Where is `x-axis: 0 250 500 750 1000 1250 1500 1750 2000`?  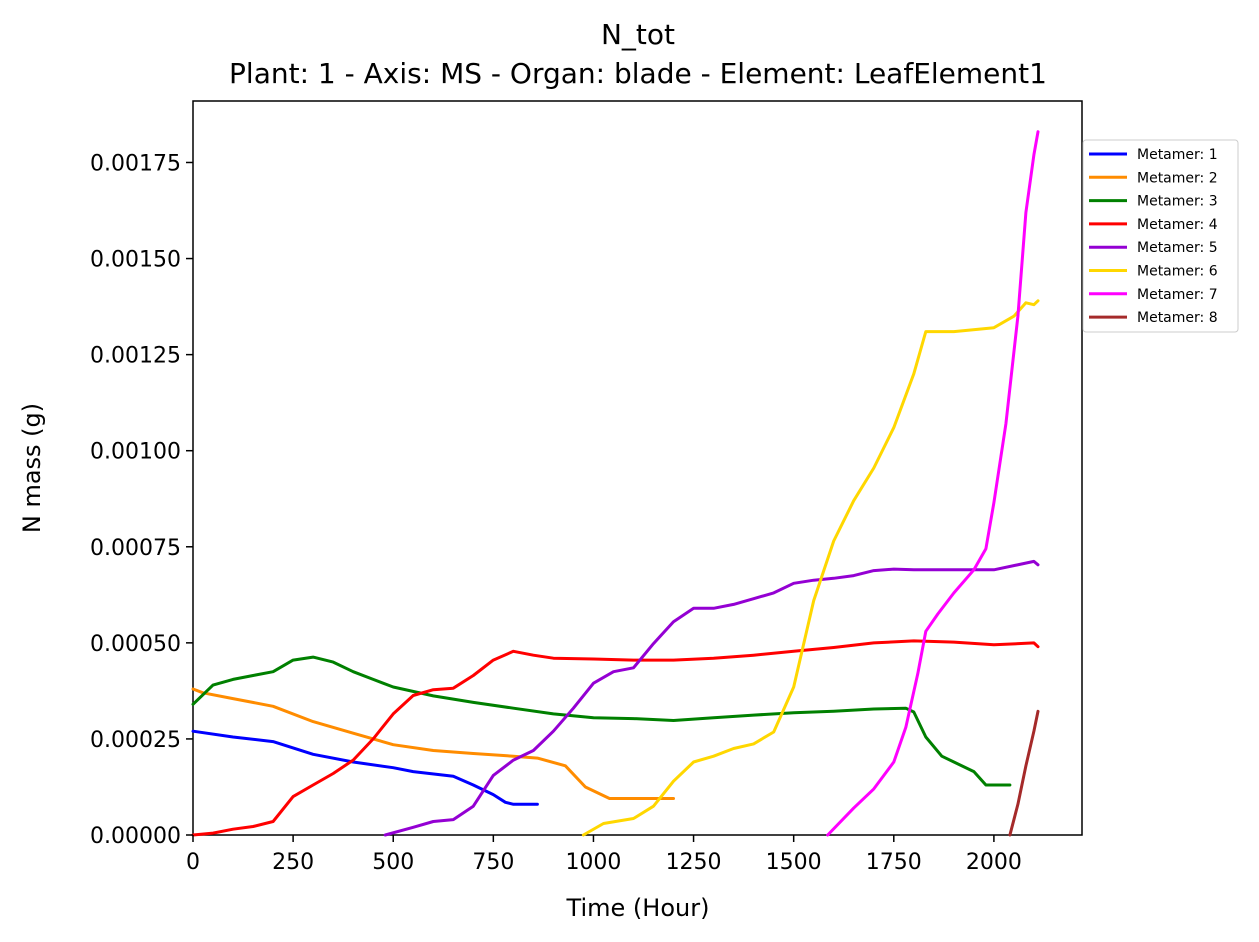 x-axis: 0 250 500 750 1000 1250 1500 1750 2000 is located at coordinates (604, 855).